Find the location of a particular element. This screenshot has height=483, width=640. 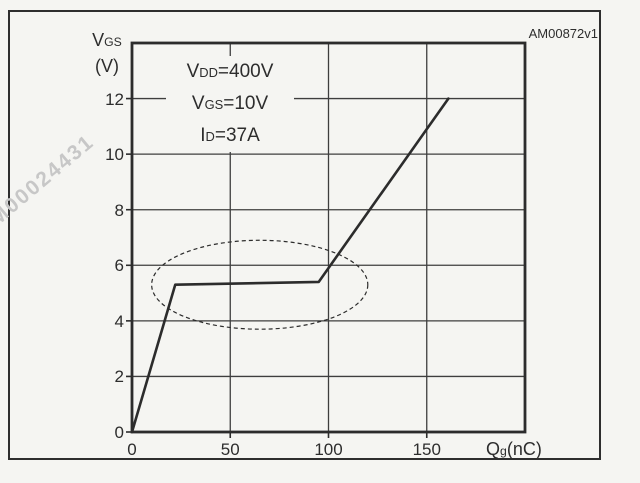

y-tick-label: 8 is located at coordinates (119, 210).